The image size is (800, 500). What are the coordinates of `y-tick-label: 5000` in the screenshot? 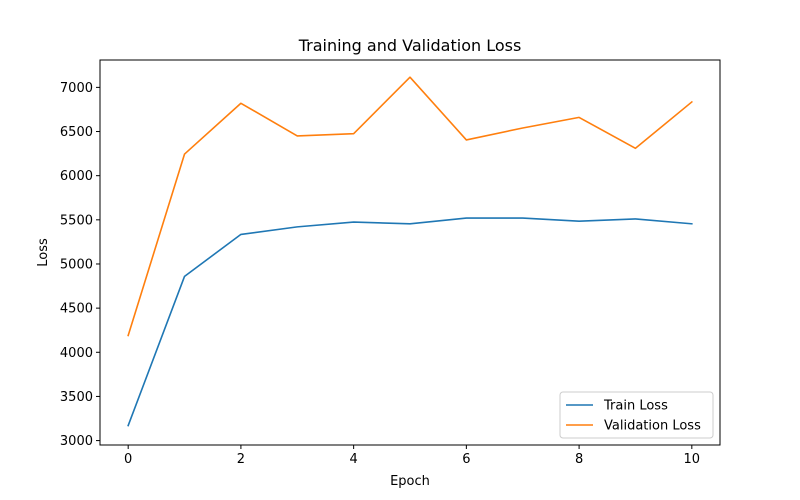 It's located at (76, 264).